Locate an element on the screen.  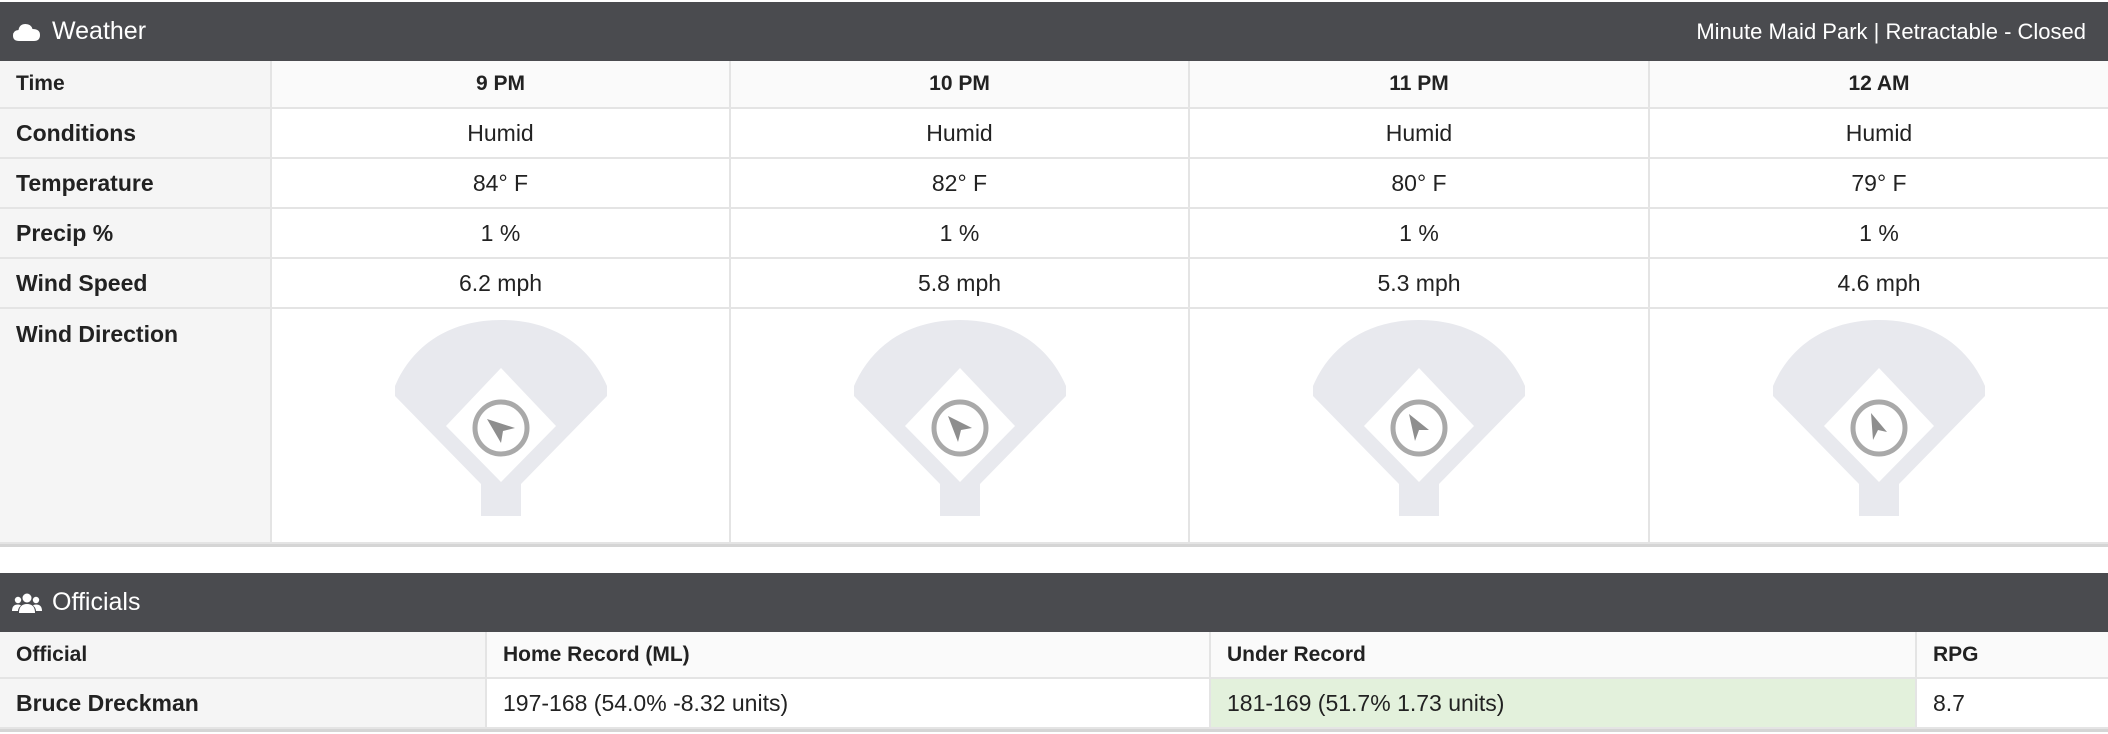
column-header: Home Record (ML) is located at coordinates (848, 655).